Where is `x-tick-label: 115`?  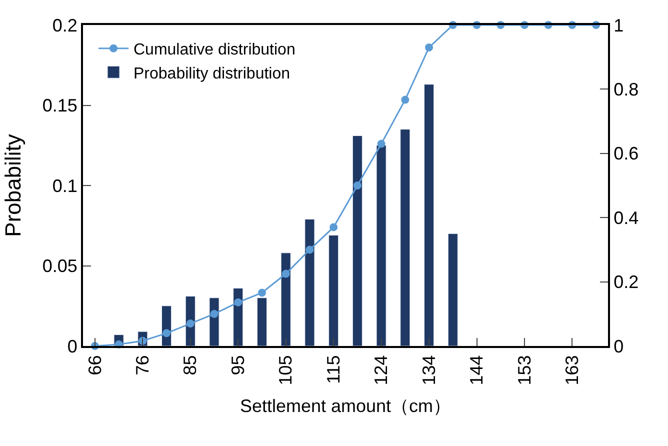 x-tick-label: 115 is located at coordinates (333, 369).